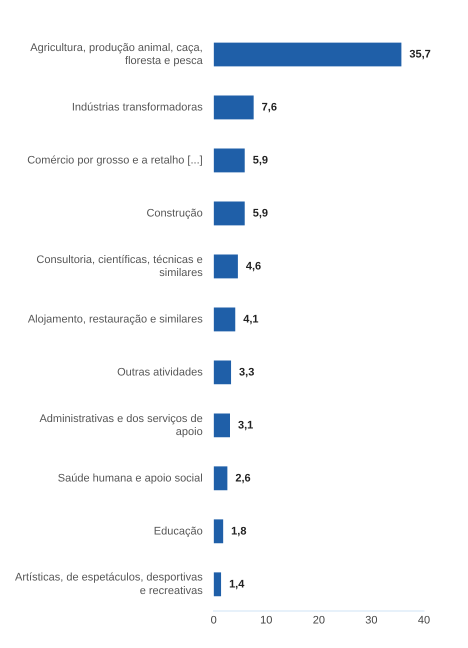 Image resolution: width=468 pixels, height=648 pixels. What do you see at coordinates (109, 584) in the screenshot?
I see `y-tick-label: Artísticas, de espetáculos, desportivas e recreativas` at bounding box center [109, 584].